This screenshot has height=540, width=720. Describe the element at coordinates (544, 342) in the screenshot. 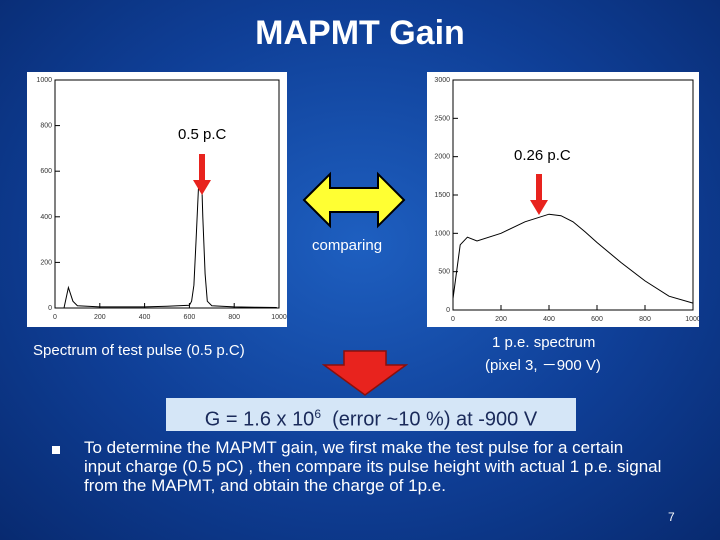

I see `right-plot-caption-line1: 1 p.e. spectrum` at that location.